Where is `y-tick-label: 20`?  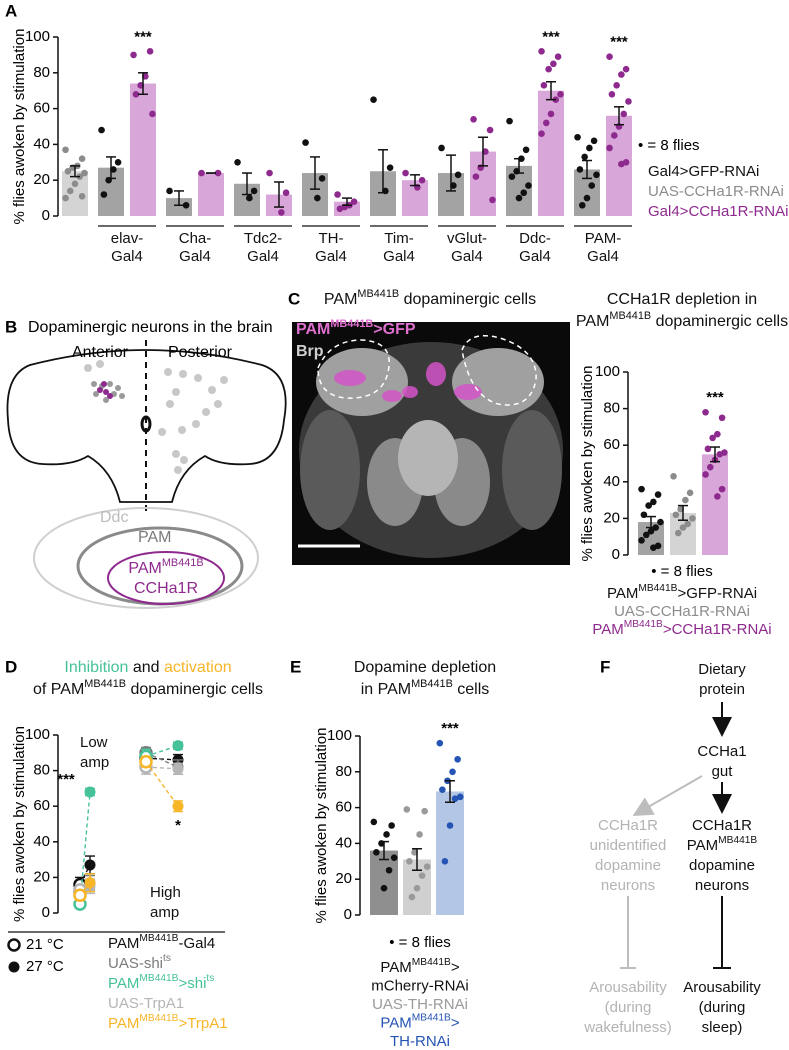 y-tick-label: 20 is located at coordinates (41, 179).